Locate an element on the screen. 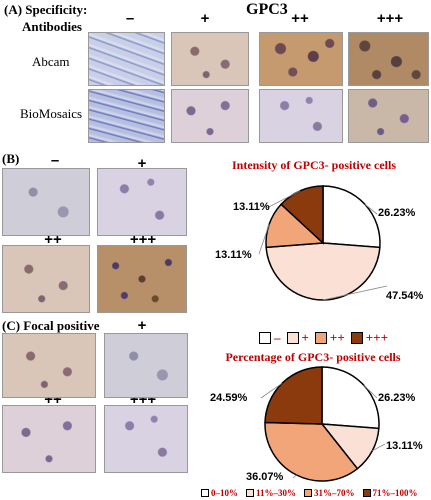 This screenshot has height=500, width=431. micrograph-c-plus is located at coordinates (146, 365).